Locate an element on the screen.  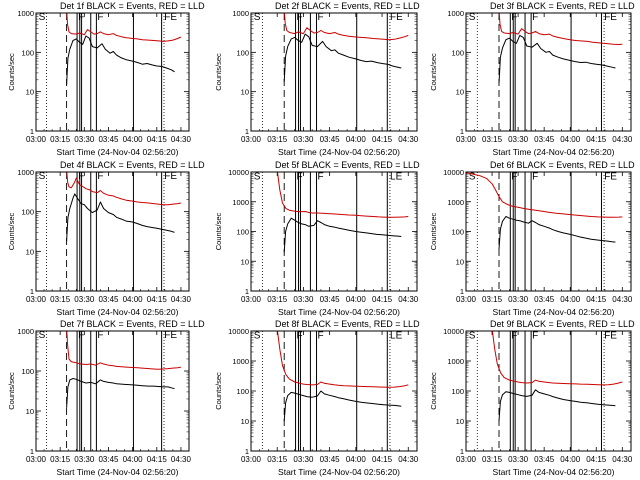
panel-title: Det 6f BLACK = Events, RED = LLD is located at coordinates (562, 165).